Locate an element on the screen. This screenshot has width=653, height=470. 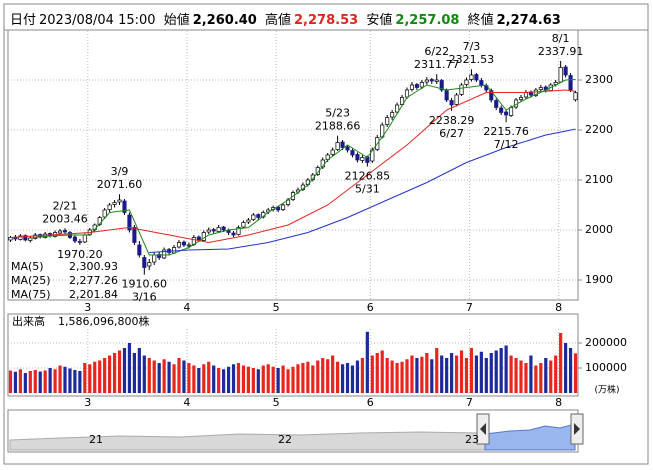
annotation-date: 5/23 is located at coordinates (337, 113).